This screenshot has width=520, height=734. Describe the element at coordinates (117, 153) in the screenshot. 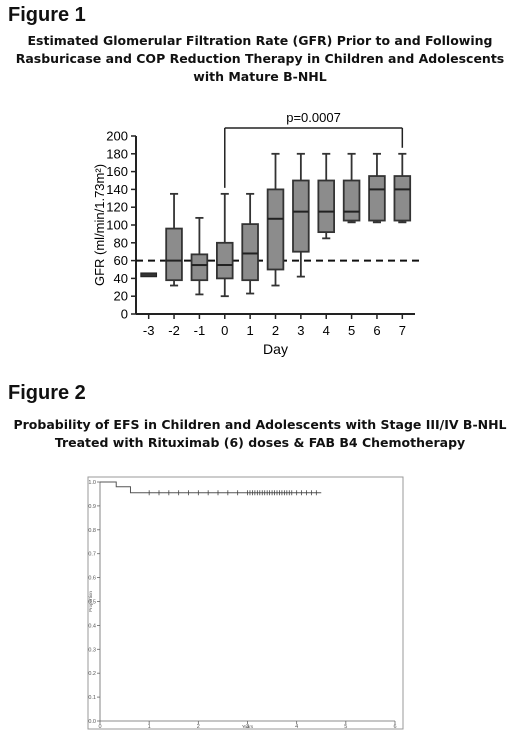

I see `y-tick-label: 180` at that location.